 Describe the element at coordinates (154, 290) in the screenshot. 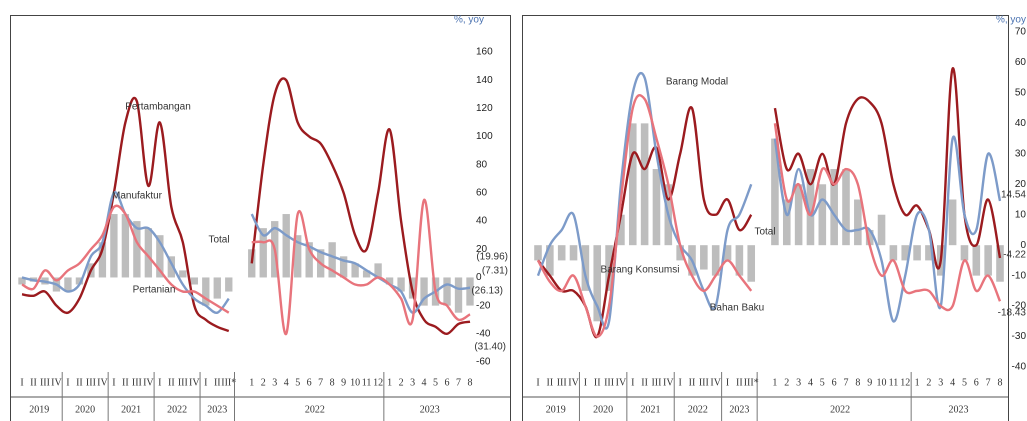

I see `series-label: Pertanian` at that location.